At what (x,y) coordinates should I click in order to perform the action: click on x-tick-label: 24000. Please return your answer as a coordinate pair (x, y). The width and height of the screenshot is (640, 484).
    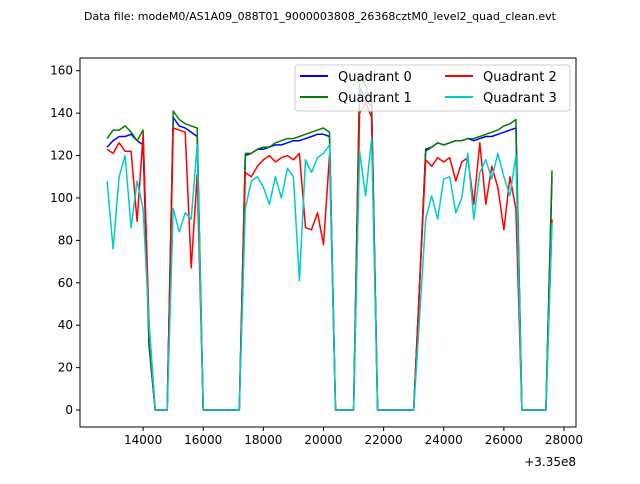
    Looking at the image, I should click on (444, 440).